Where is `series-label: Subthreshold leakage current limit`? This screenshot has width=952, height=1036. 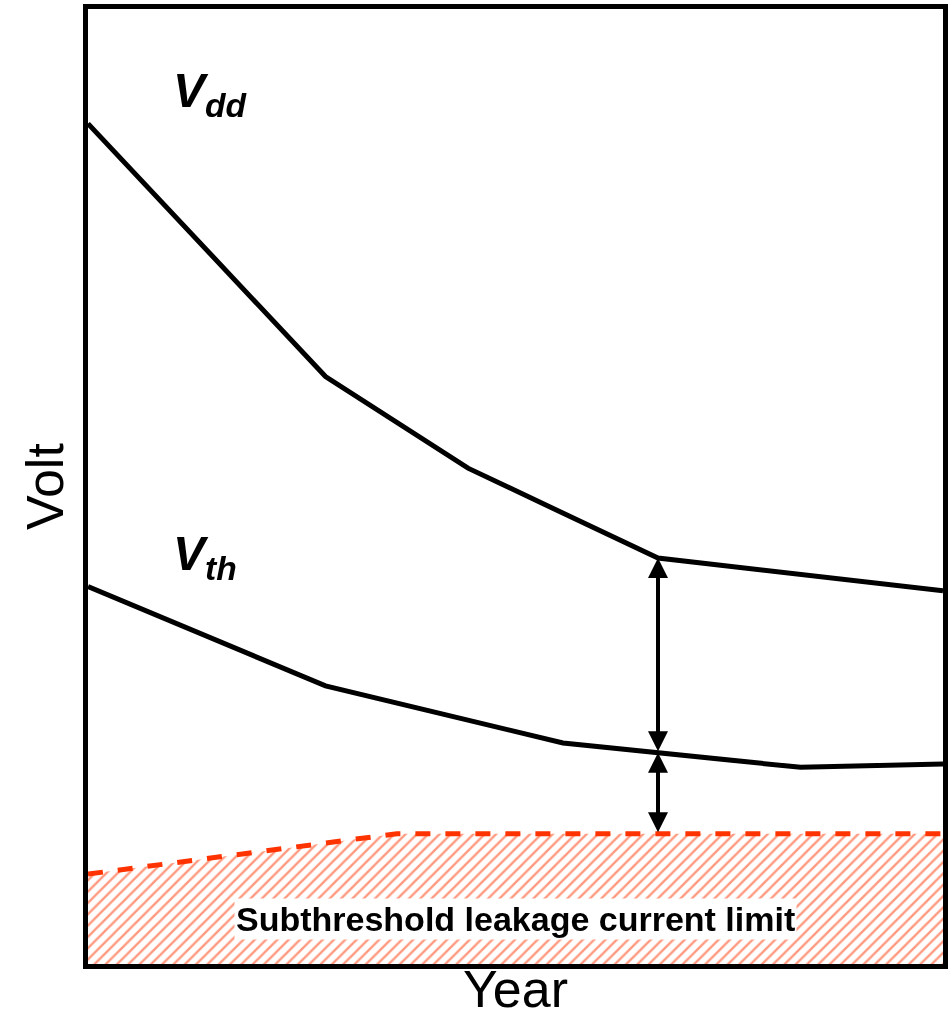 series-label: Subthreshold leakage current limit is located at coordinates (516, 919).